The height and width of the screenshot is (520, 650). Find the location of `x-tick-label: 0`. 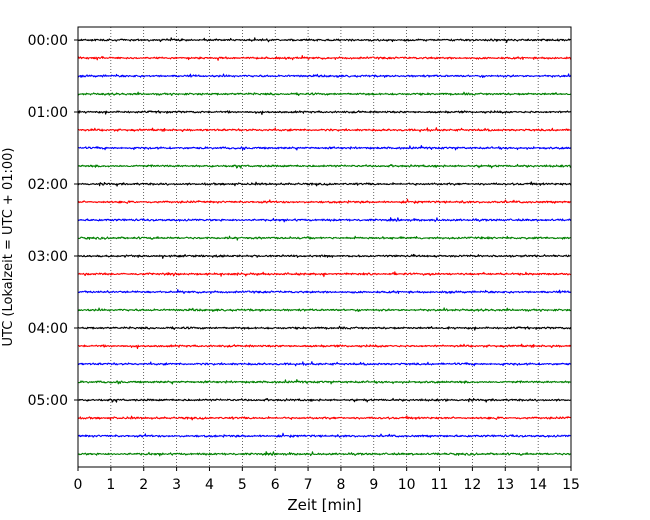

x-tick-label: 0 is located at coordinates (78, 485).